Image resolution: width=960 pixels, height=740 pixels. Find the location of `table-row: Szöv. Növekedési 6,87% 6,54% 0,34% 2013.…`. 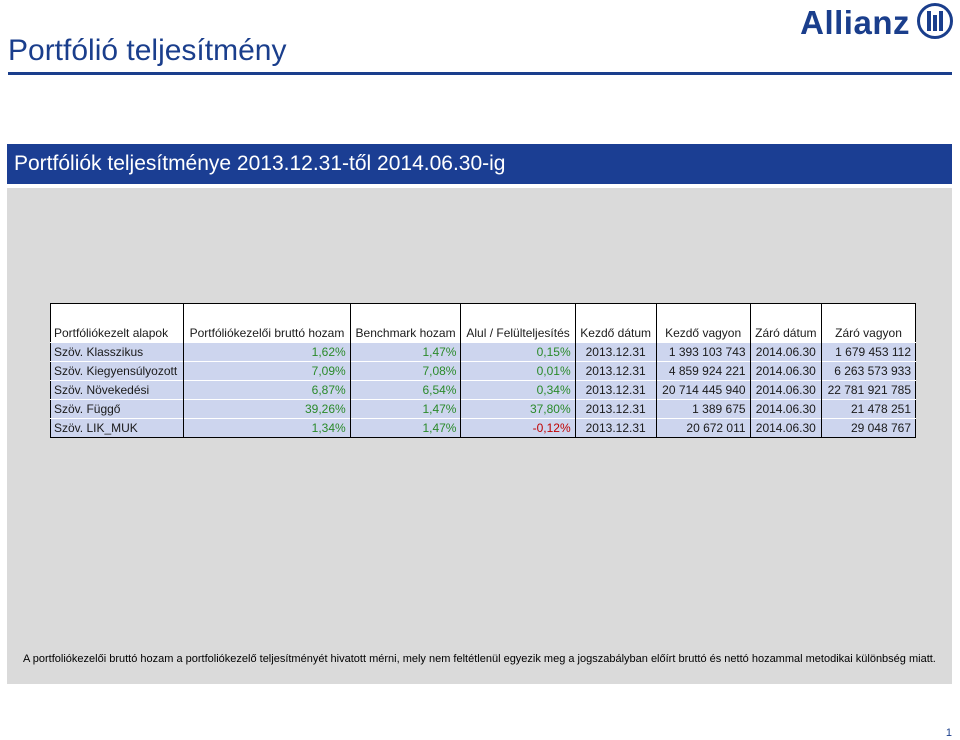

table-row: Szöv. Növekedési 6,87% 6,54% 0,34% 2013.… is located at coordinates (483, 390).